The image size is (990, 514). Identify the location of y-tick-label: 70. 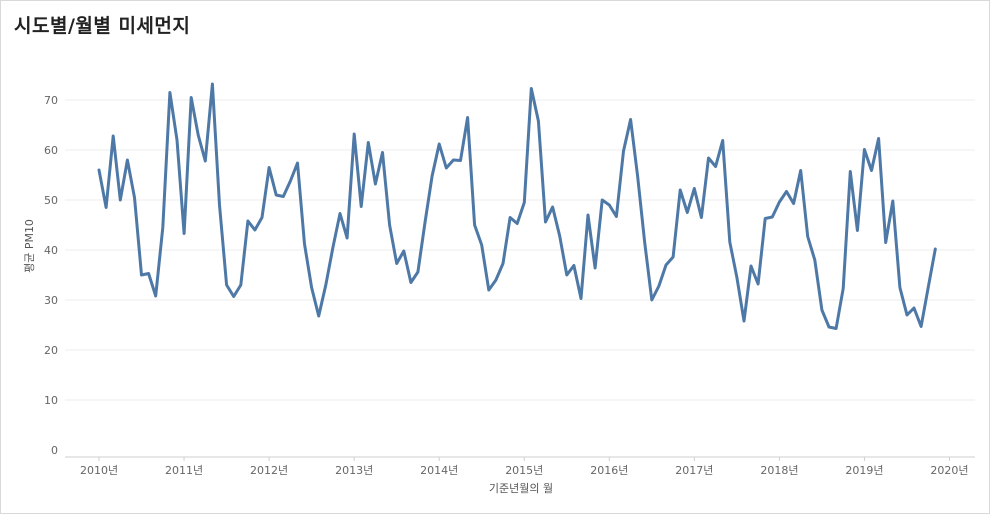
(51, 100).